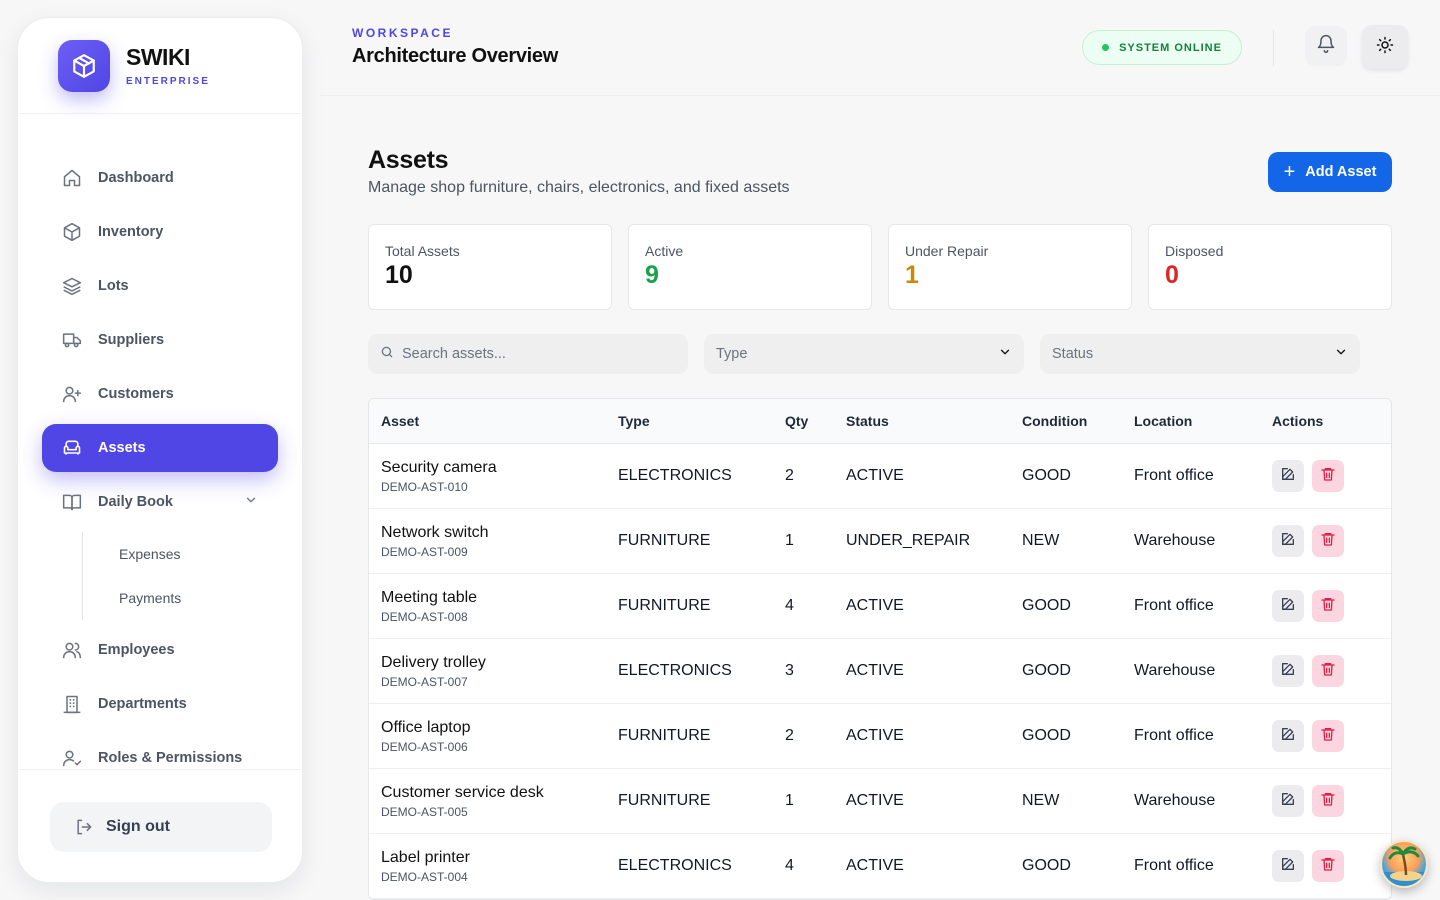 The width and height of the screenshot is (1440, 900). Describe the element at coordinates (634, 421) in the screenshot. I see `column-header-type: Type` at that location.